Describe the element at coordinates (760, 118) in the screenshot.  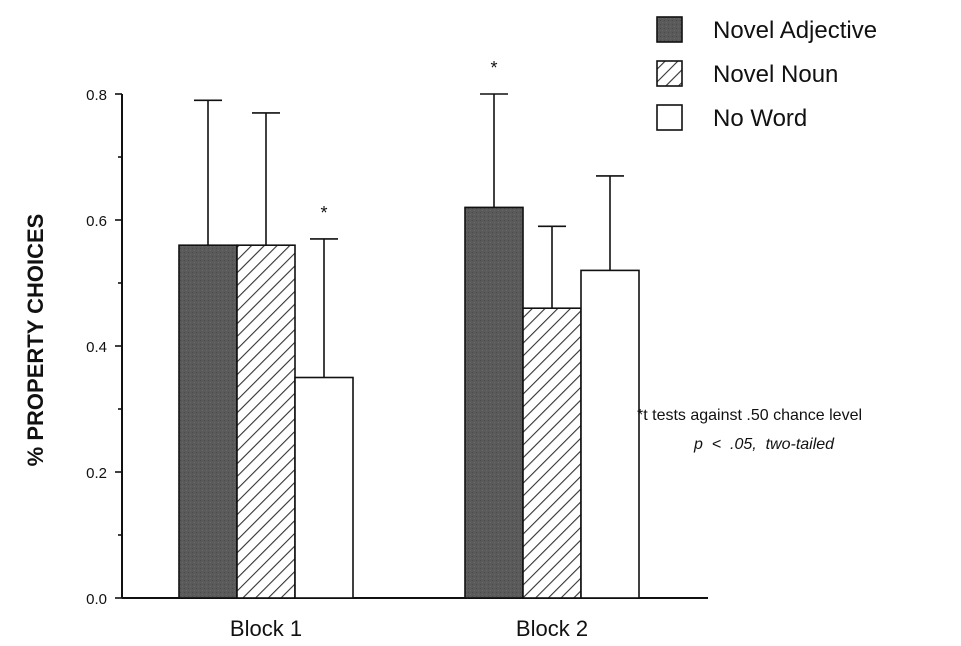
I see `legend-label: No Word` at that location.